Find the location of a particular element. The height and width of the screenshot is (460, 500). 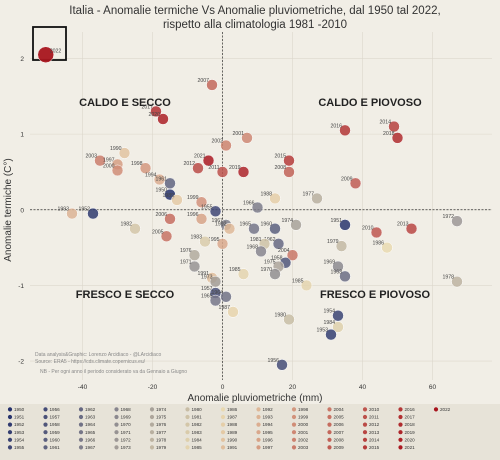

data-point-label: 1963 is located at coordinates (336, 272).